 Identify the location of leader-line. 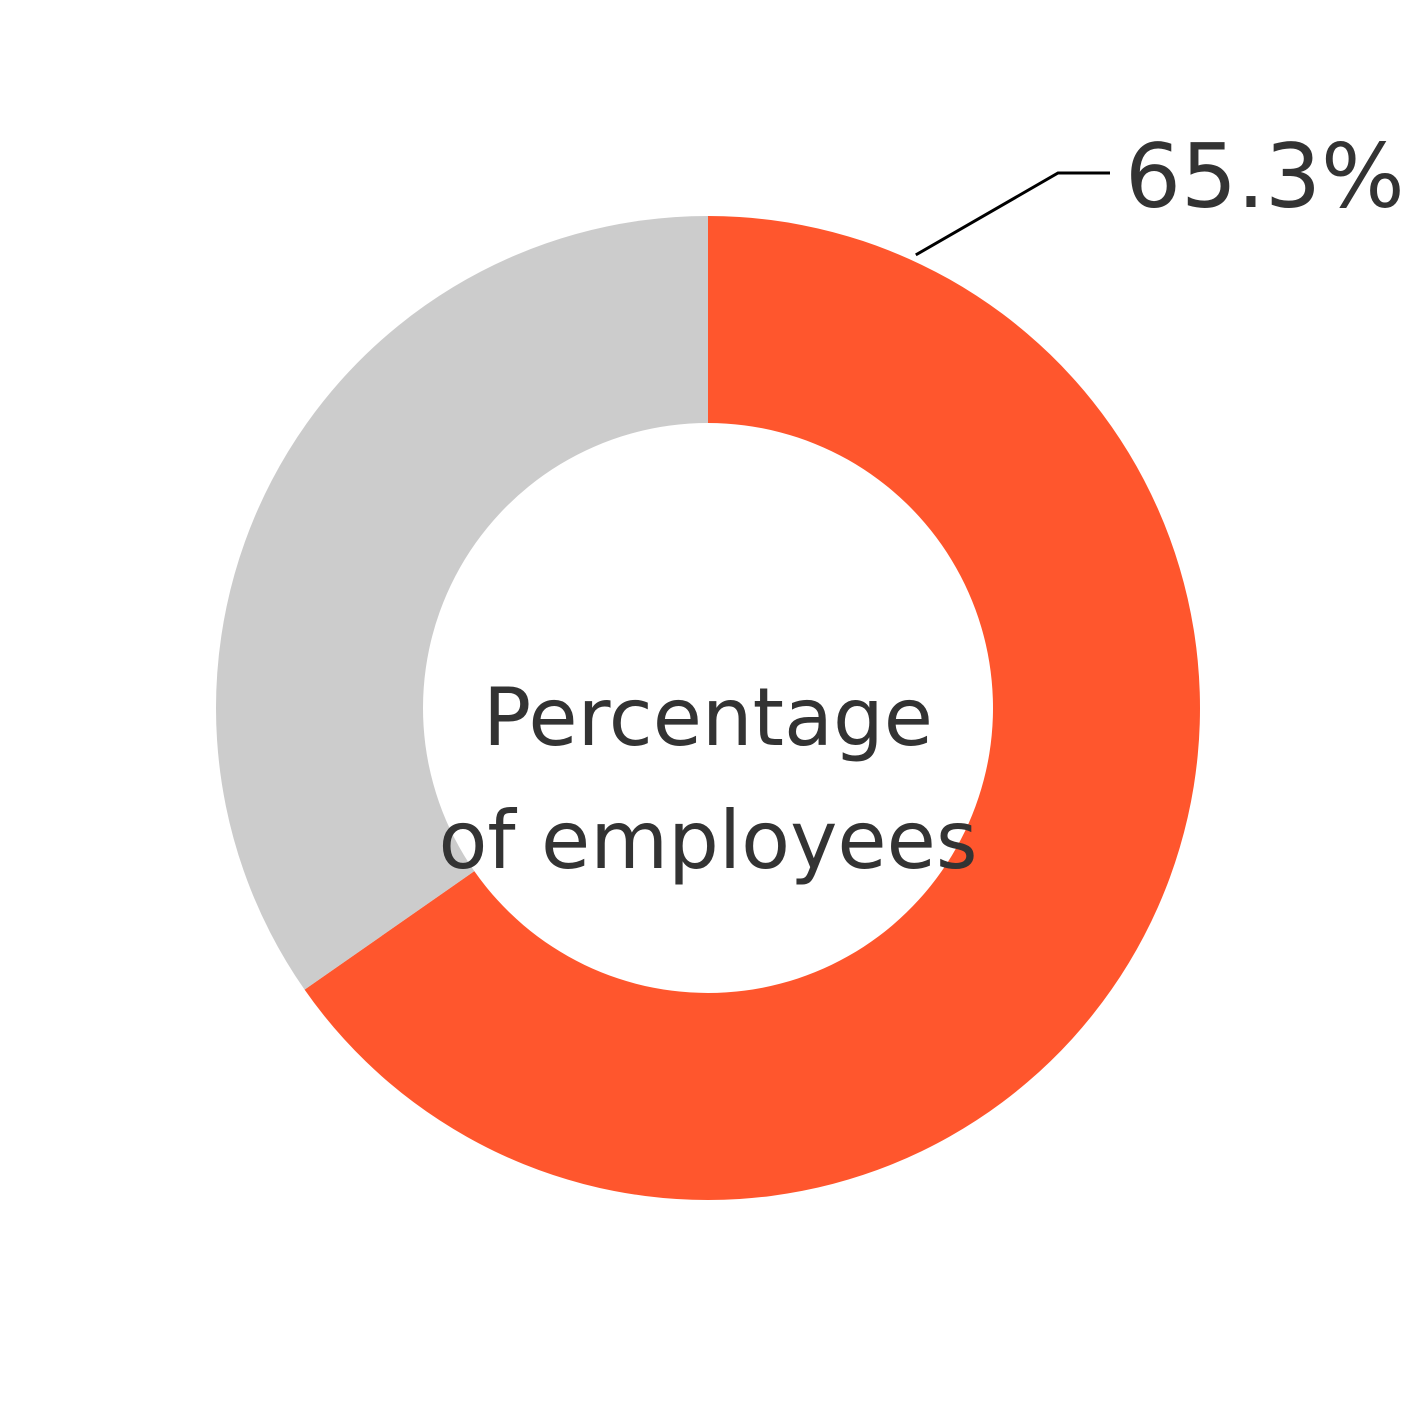
(1012, 214).